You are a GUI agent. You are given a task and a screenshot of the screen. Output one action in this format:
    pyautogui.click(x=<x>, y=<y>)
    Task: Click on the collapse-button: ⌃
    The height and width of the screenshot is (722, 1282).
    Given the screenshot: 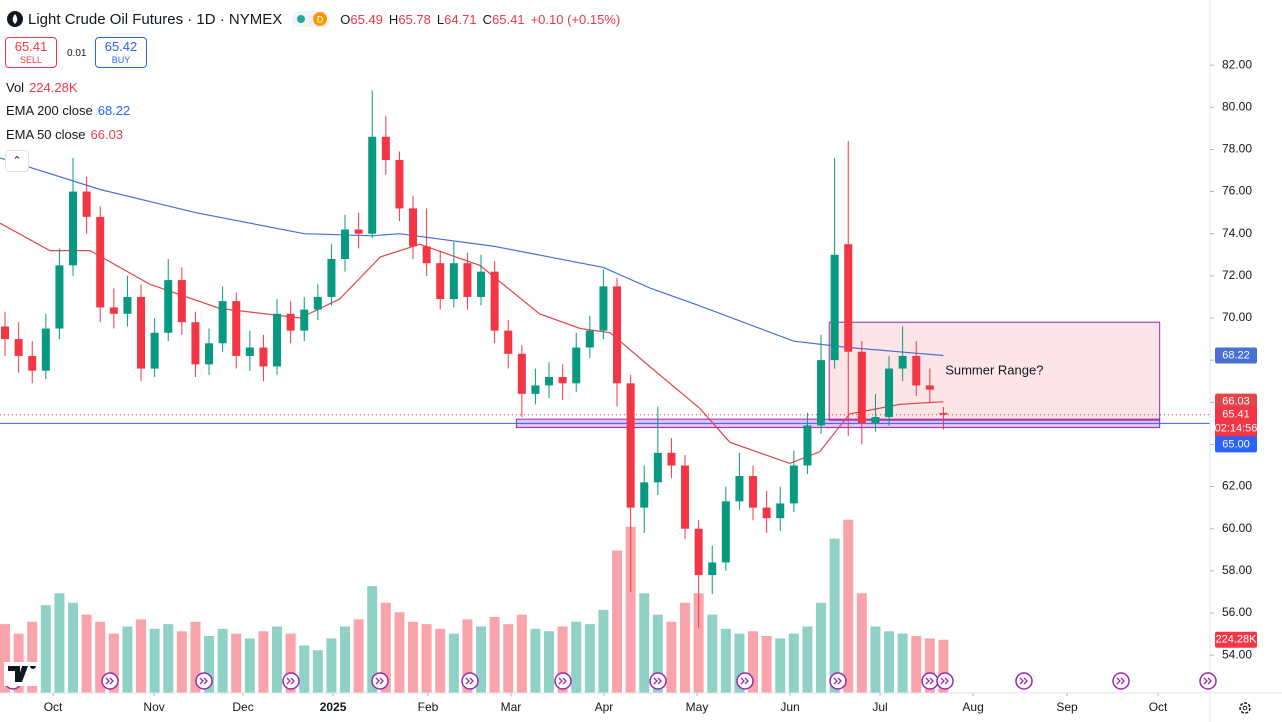 What is the action you would take?
    pyautogui.click(x=17, y=161)
    